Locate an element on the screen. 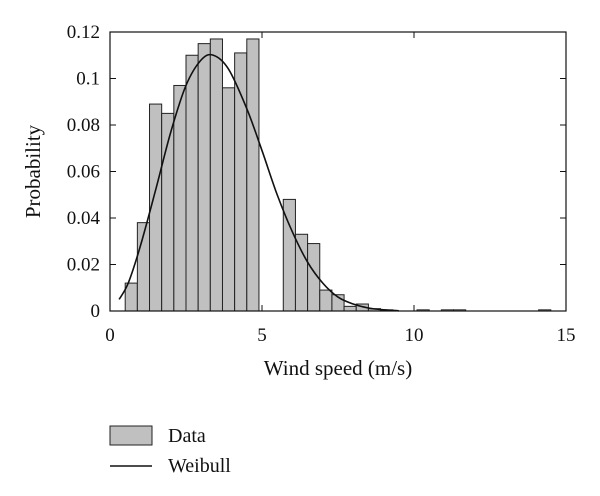 Image resolution: width=600 pixels, height=496 pixels. legend-weibull-label: Weibull is located at coordinates (199, 466).